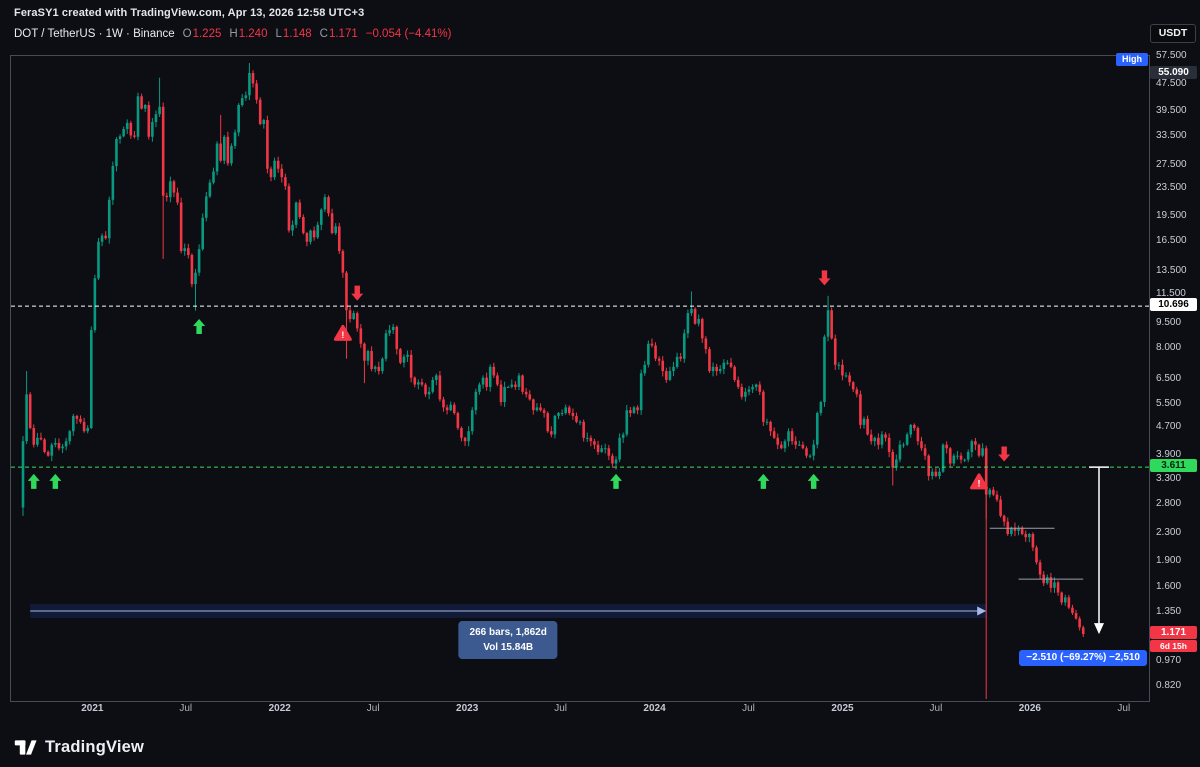 This screenshot has width=1200, height=767. I want to click on time-axis-label: 2021, so click(92, 708).